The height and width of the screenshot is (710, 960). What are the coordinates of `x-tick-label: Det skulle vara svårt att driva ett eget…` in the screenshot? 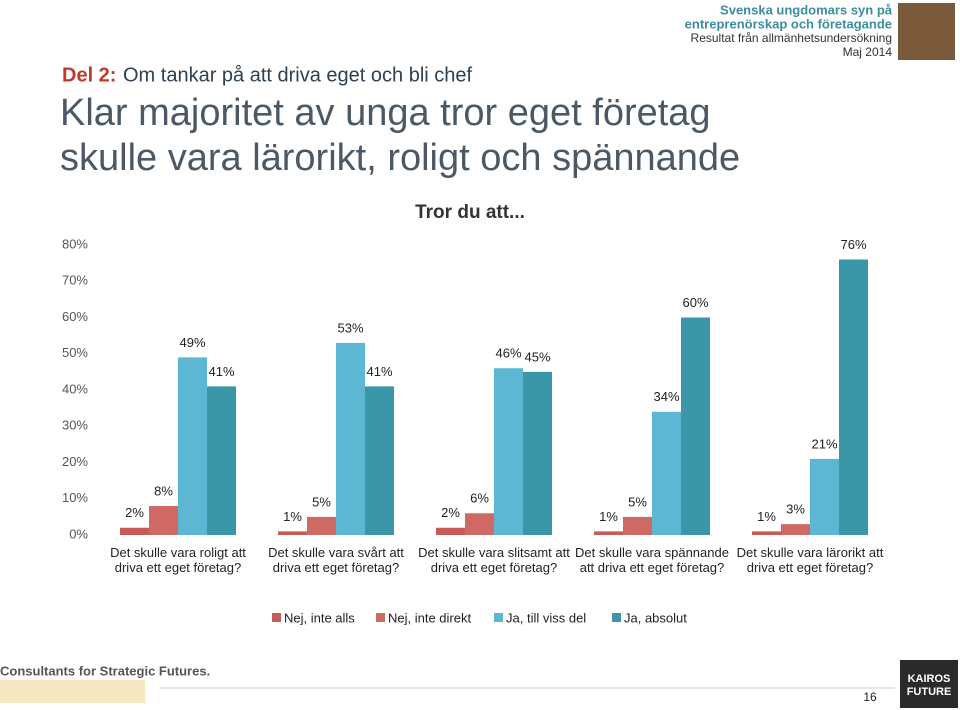 It's located at (336, 560).